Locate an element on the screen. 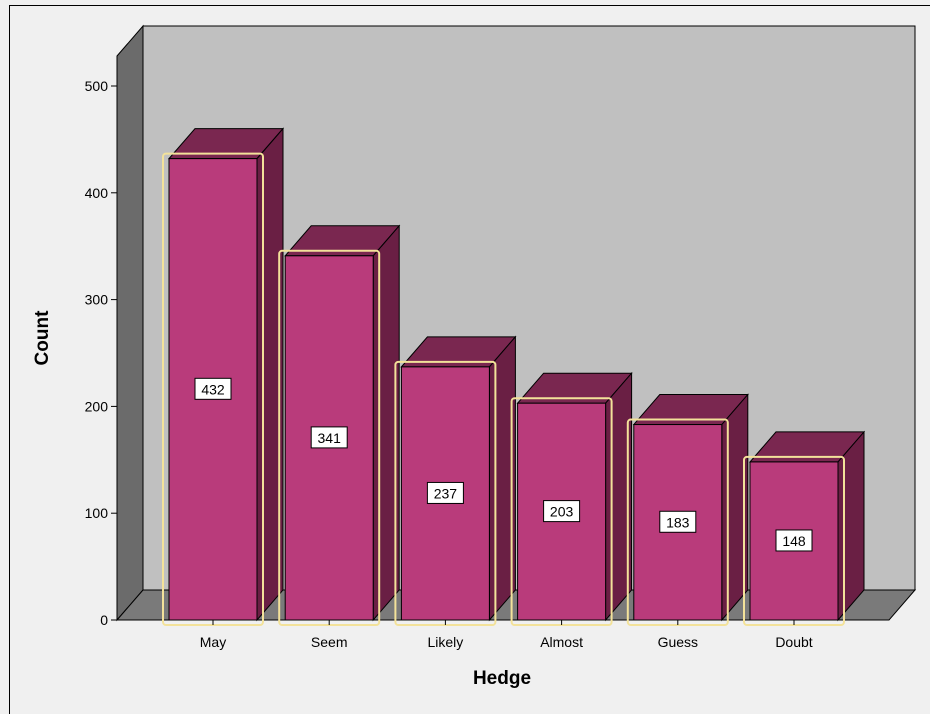 The height and width of the screenshot is (714, 930). data-label: 148 is located at coordinates (794, 540).